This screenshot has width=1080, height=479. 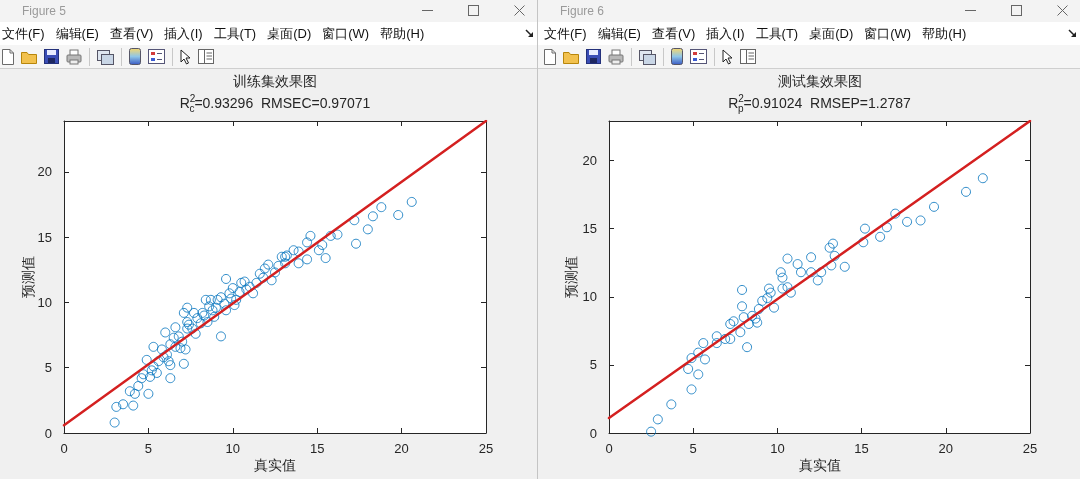 I want to click on chart-subtitle: R$^{2}$$_{c}$=0.93296 RMSEC=0.97071, so click(x=275, y=103).